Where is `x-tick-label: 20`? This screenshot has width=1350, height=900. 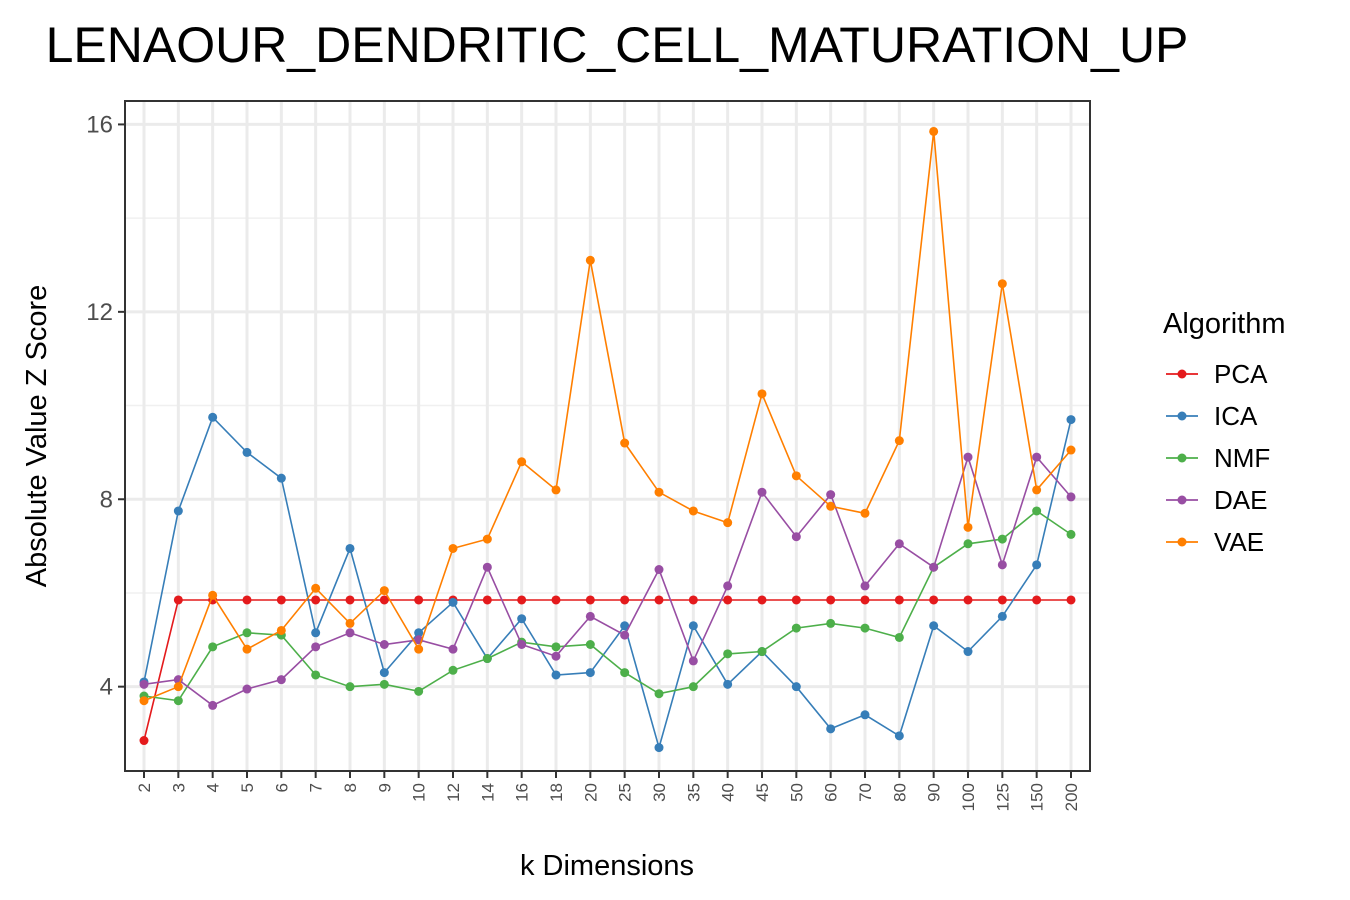
x-tick-label: 20 is located at coordinates (590, 792).